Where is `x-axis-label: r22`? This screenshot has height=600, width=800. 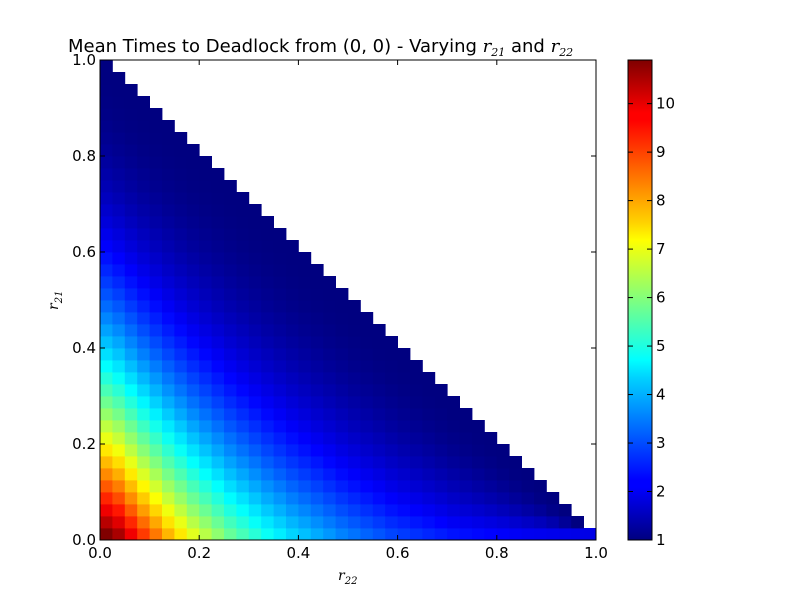 x-axis-label: r22 is located at coordinates (347, 577).